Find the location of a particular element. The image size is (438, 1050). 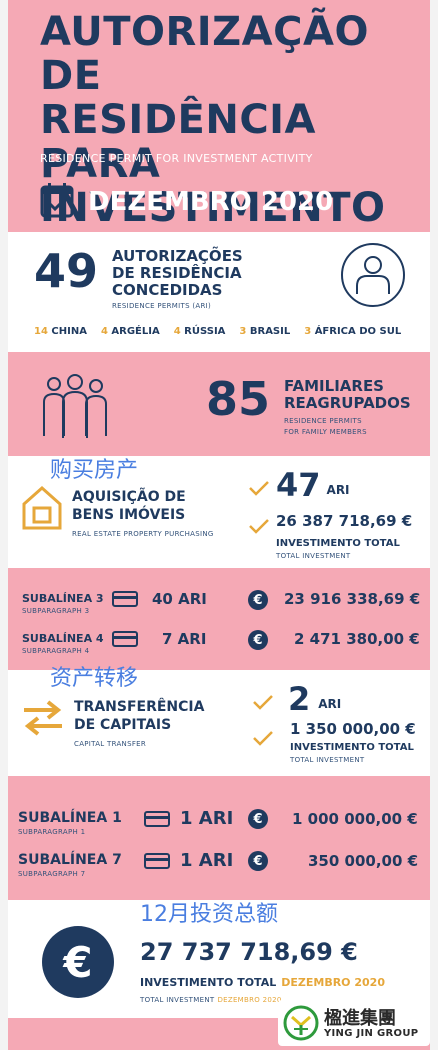

permits-label-line-2: DE RESIDÊNCIA is located at coordinates (177, 273).